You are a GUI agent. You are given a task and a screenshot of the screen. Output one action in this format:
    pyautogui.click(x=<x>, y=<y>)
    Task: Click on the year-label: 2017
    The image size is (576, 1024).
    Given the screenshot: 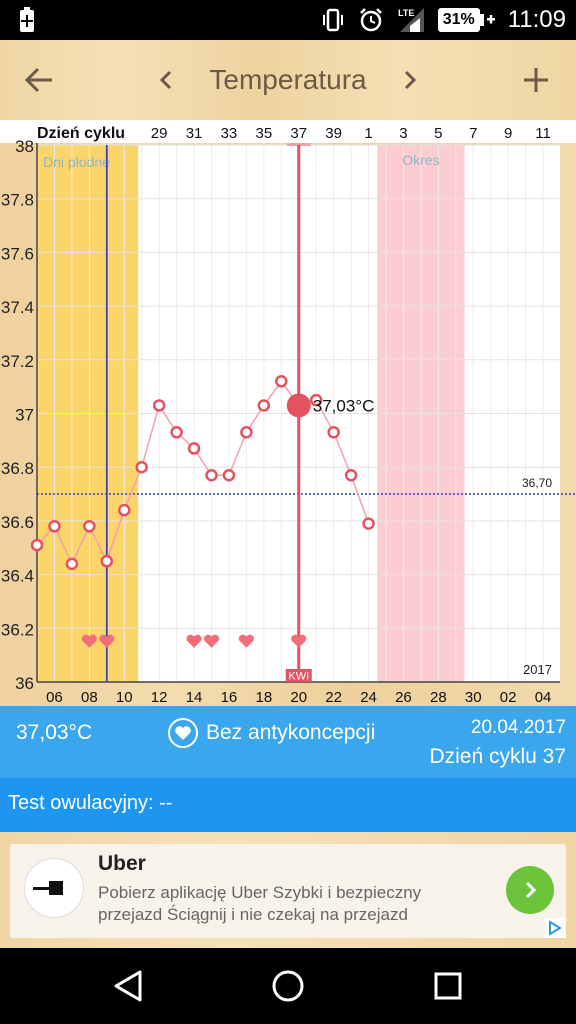 What is the action you would take?
    pyautogui.click(x=537, y=669)
    